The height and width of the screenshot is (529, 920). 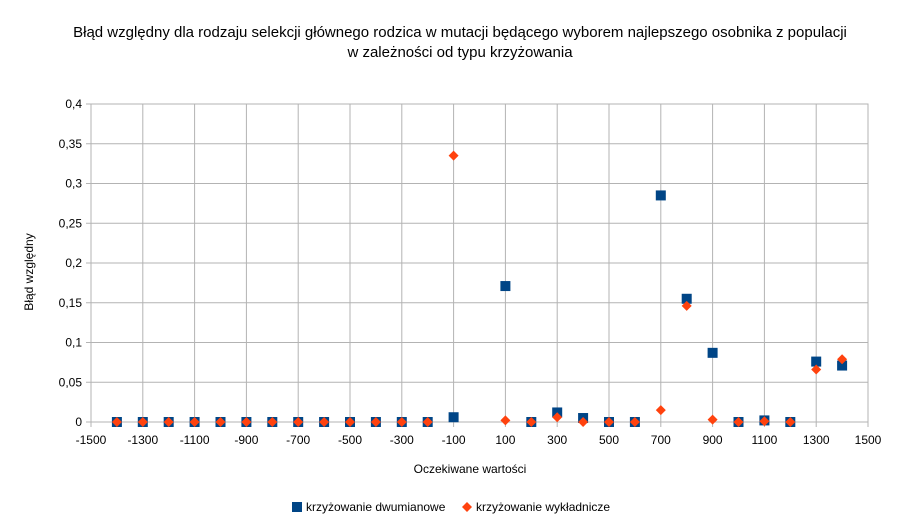 What do you see at coordinates (73, 343) in the screenshot?
I see `y-tick-label: 0,1` at bounding box center [73, 343].